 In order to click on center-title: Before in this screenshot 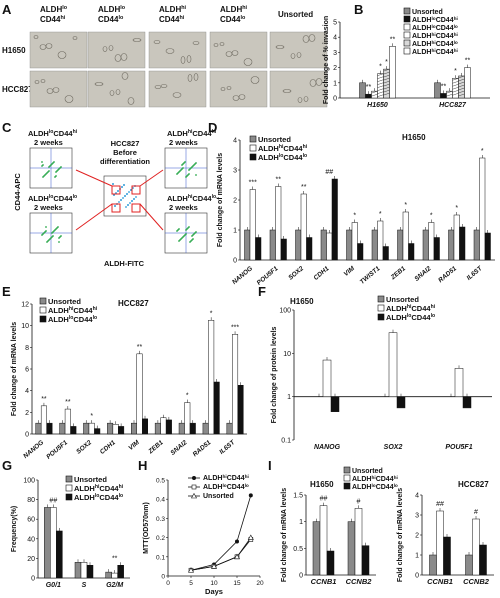, I will do `click(125, 152)`.